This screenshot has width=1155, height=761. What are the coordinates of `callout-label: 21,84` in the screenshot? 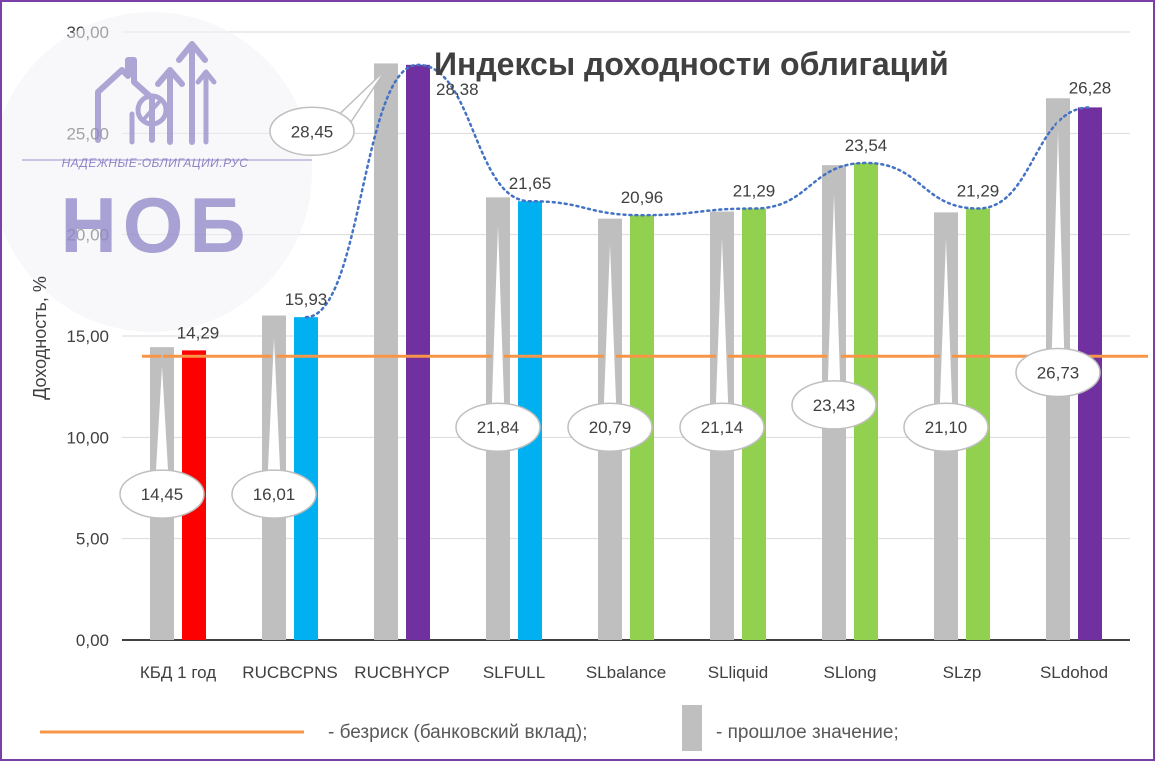 It's located at (498, 427).